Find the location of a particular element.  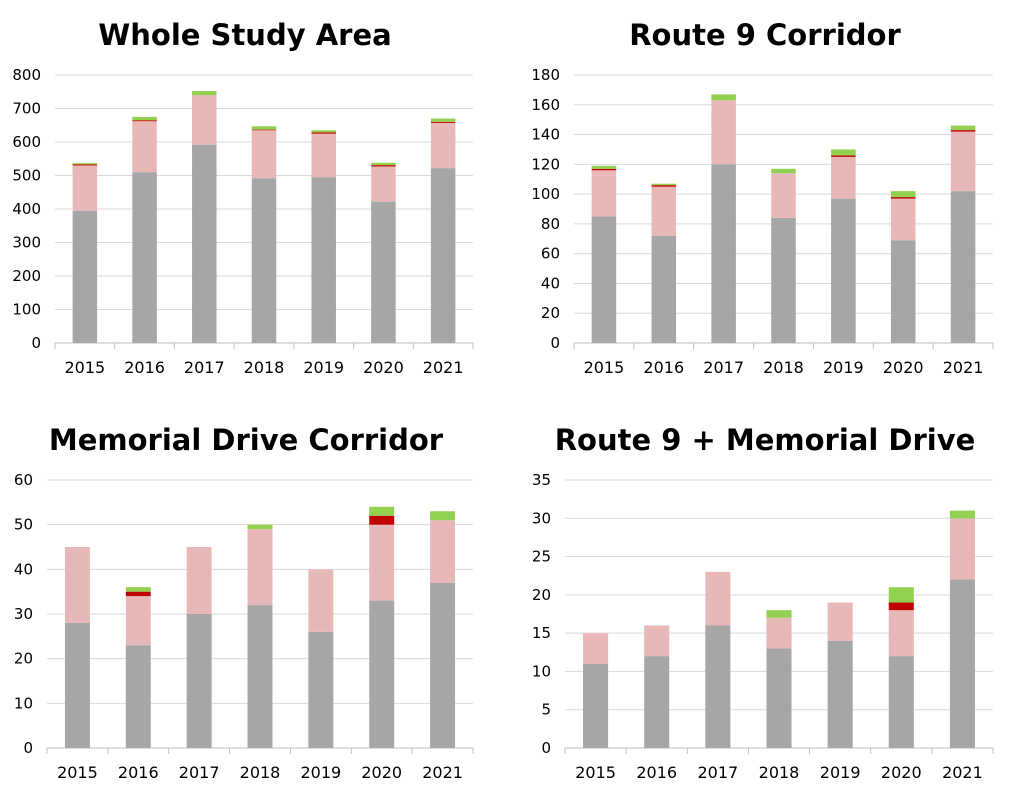

y-tick-label: 50 is located at coordinates (23, 525).